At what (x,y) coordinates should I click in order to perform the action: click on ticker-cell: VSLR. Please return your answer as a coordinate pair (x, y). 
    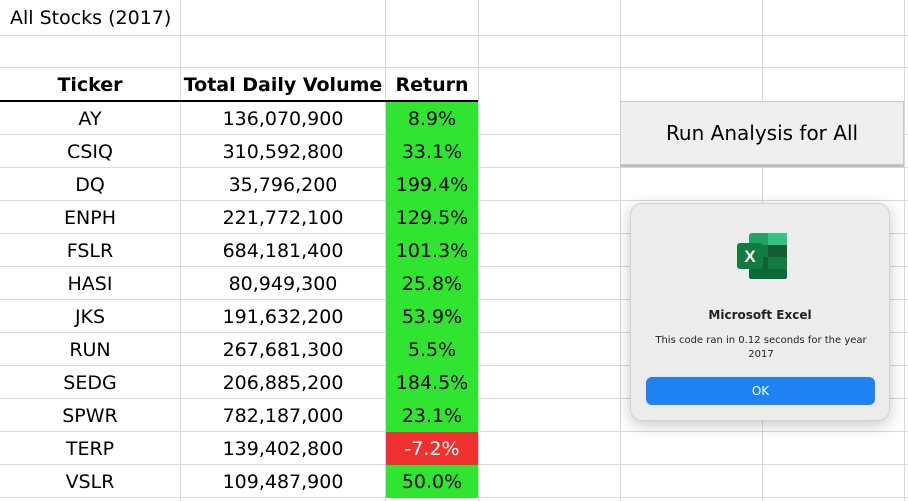
    Looking at the image, I should click on (90, 481).